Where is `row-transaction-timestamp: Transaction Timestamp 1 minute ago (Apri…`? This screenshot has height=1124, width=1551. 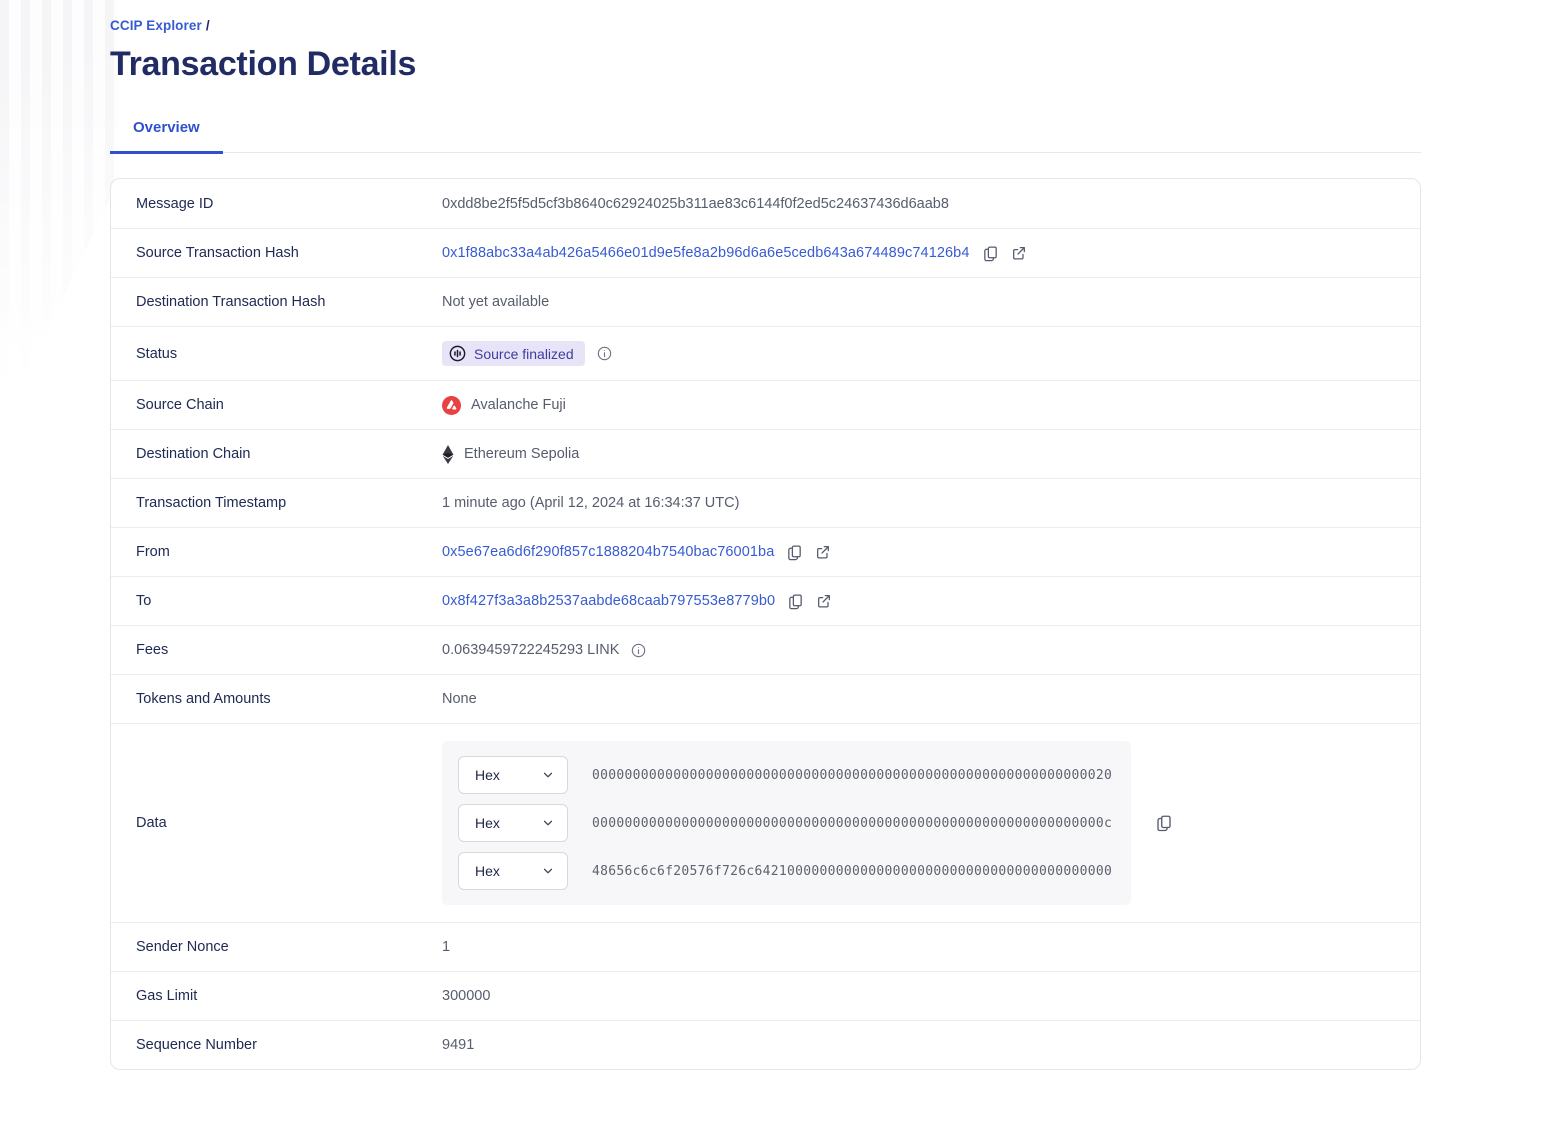
row-transaction-timestamp: Transaction Timestamp 1 minute ago (Apri… is located at coordinates (765, 502).